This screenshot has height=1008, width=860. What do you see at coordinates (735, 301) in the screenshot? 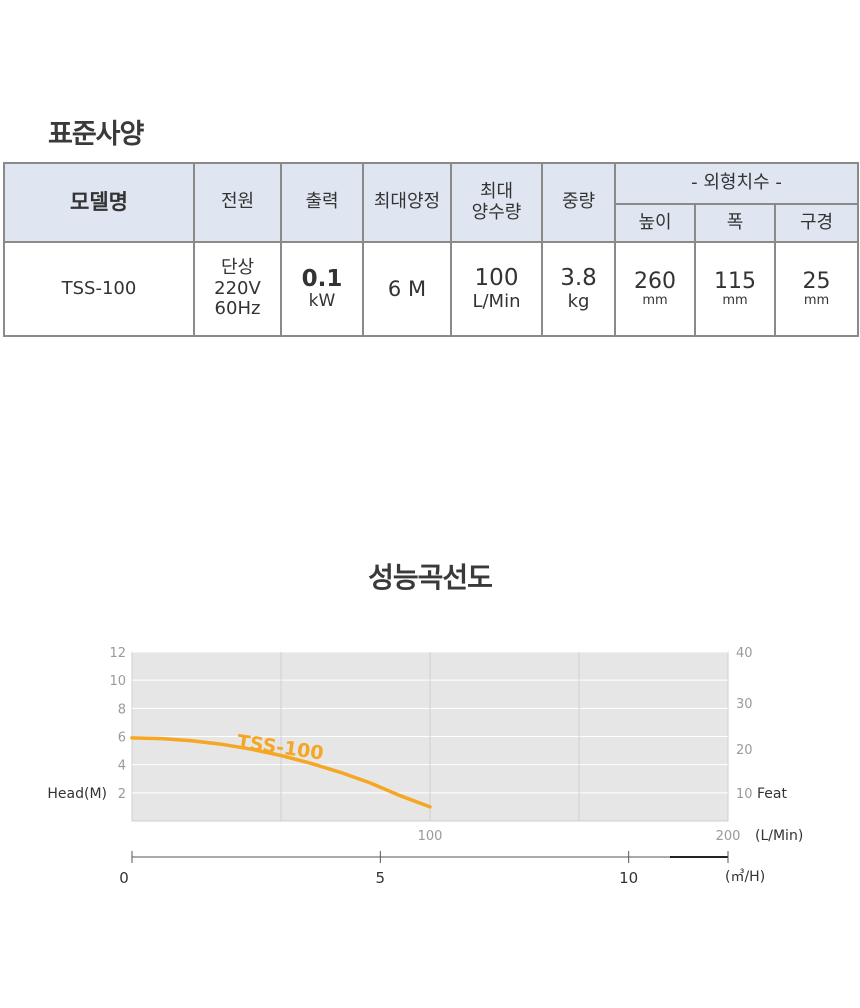
I see `cell-width-unit: mm` at bounding box center [735, 301].